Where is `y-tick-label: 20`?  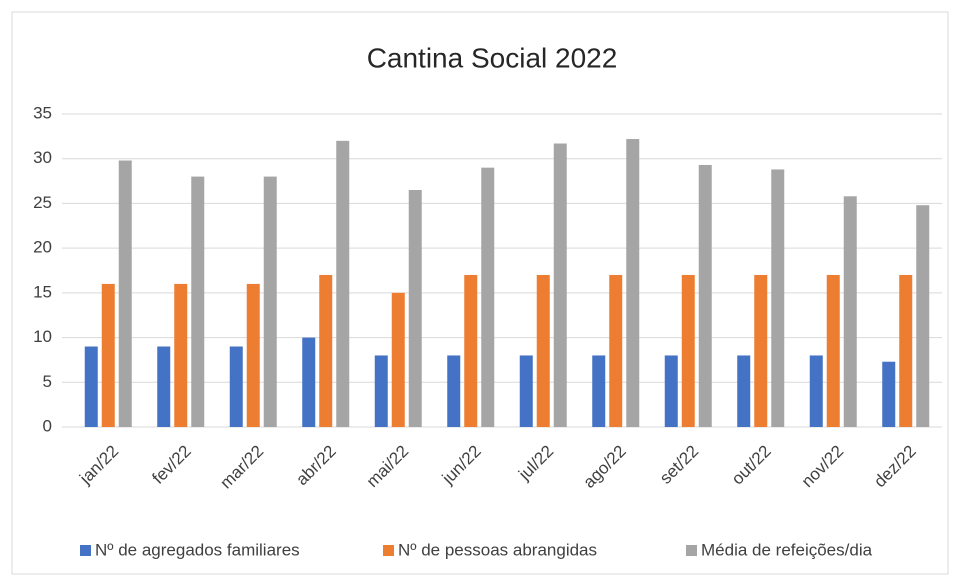 y-tick-label: 20 is located at coordinates (42, 247).